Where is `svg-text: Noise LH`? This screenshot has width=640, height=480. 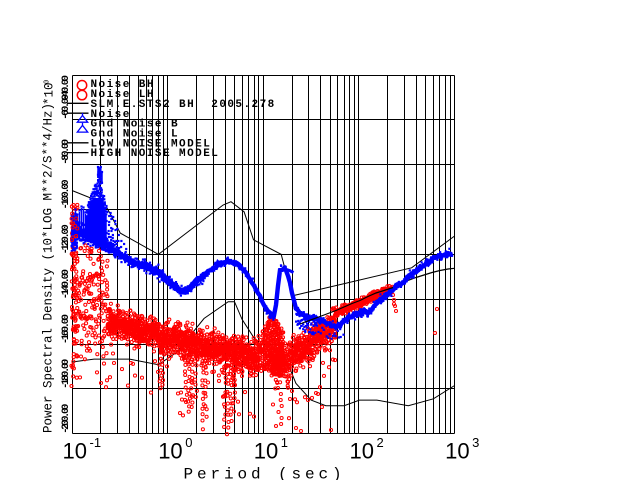 svg-text: Noise LH is located at coordinates (123, 95).